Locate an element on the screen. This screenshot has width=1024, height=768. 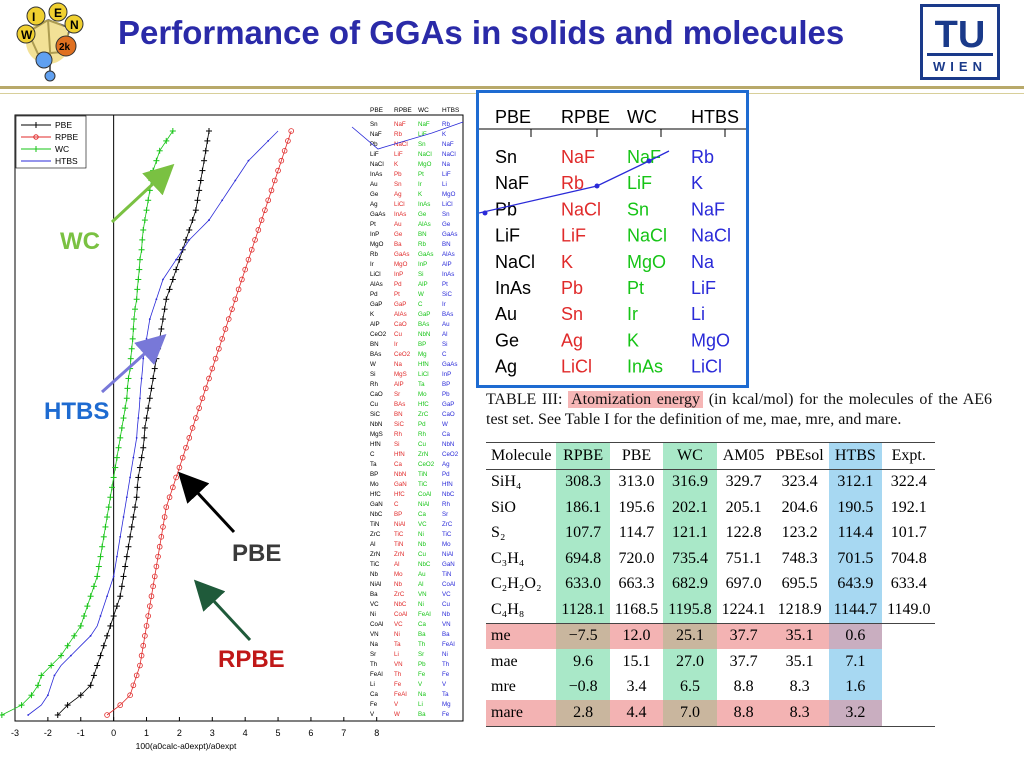
ranking-entry: GaN is located at coordinates (448, 564).